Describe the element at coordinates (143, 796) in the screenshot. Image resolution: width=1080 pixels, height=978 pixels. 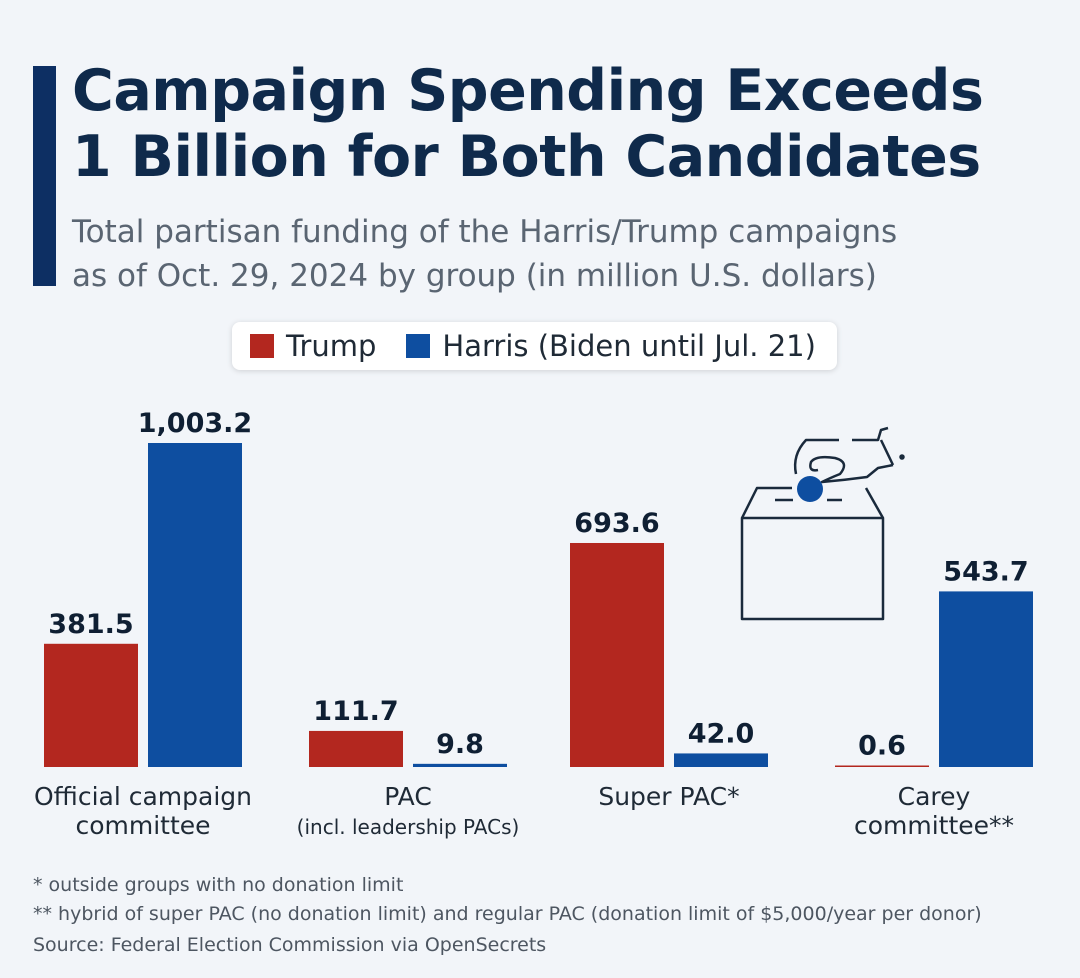
I see `category-label: Official campaign` at that location.